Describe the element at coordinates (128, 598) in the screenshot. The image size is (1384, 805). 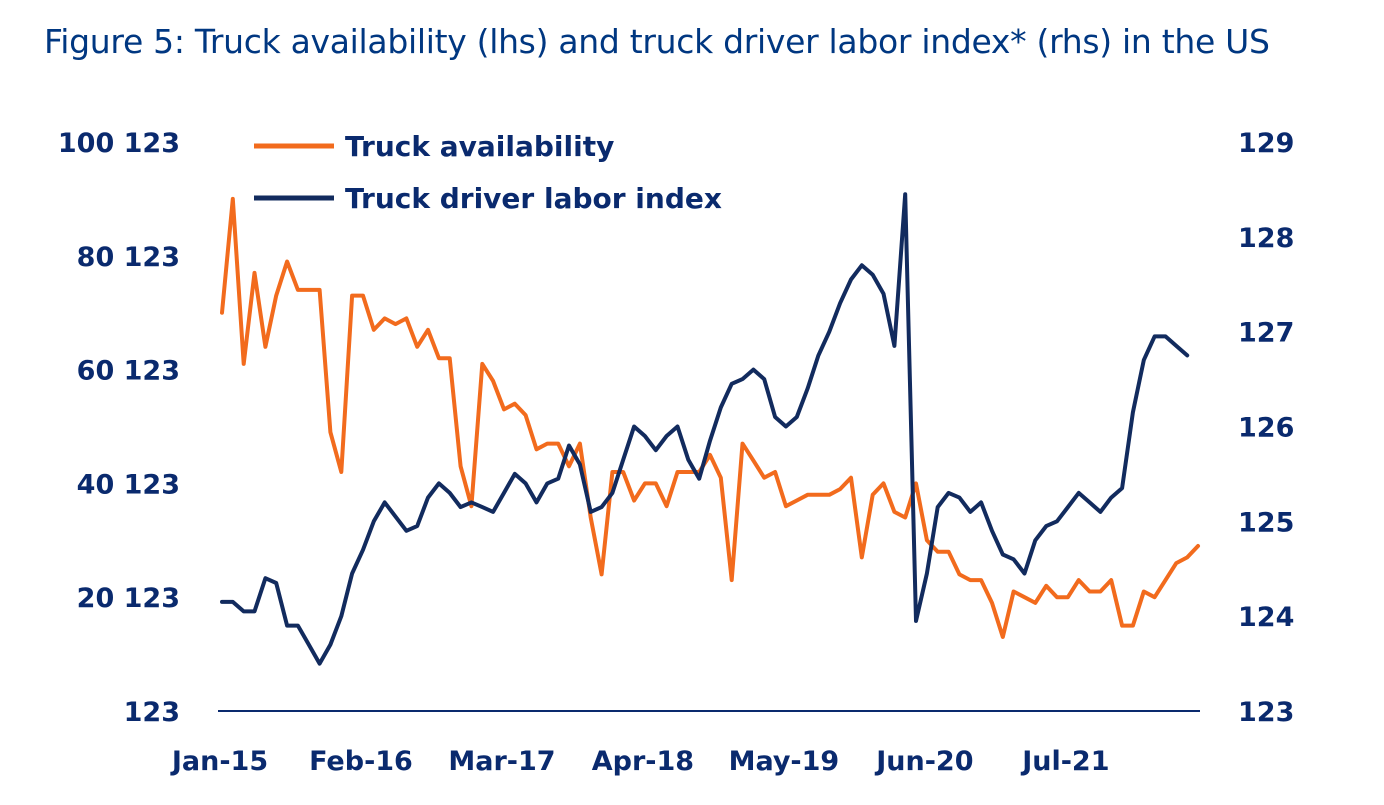
I see `left-tick-label: 20 123` at that location.